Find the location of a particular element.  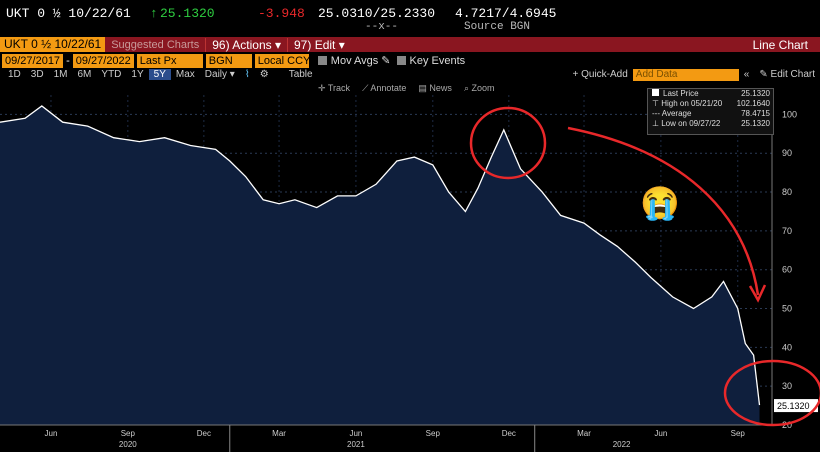

period-button-1m: 1M is located at coordinates (60, 74).